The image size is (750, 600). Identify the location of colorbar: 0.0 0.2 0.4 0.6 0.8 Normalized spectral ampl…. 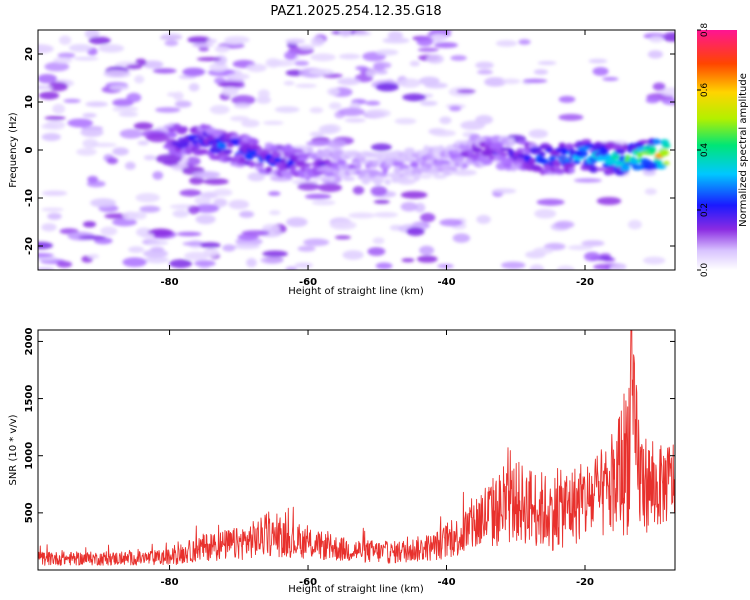
(723, 150).